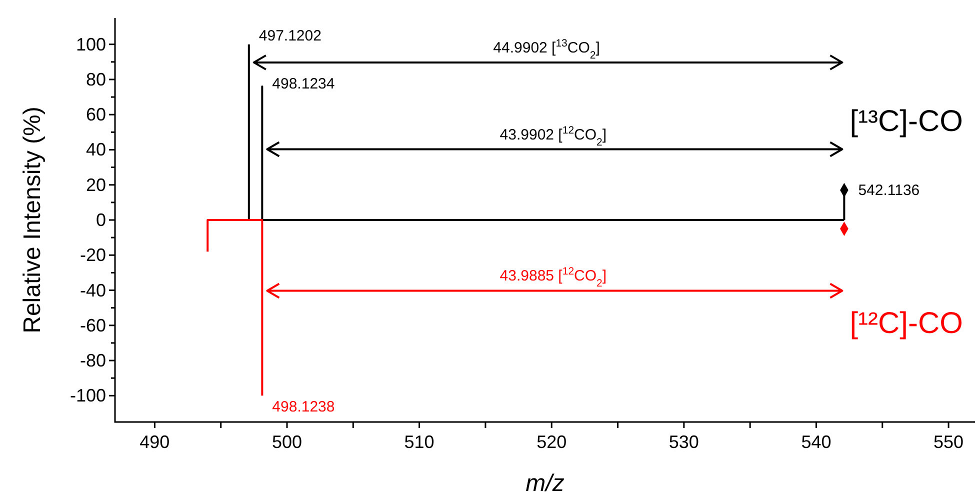 The image size is (976, 493). I want to click on y-tick-label: 80, so click(96, 79).